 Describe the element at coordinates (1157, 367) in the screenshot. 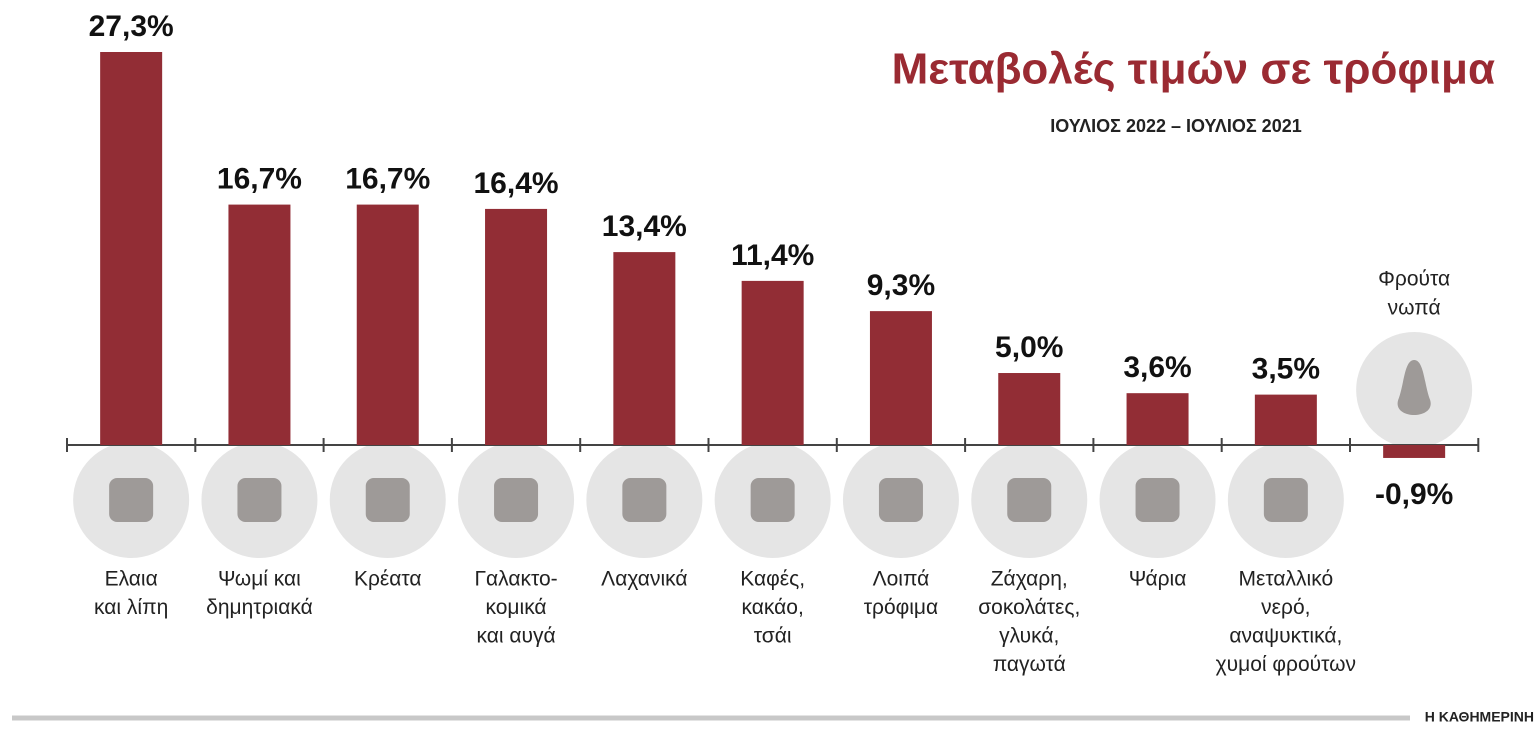

I see `value-label: 3,6%` at that location.